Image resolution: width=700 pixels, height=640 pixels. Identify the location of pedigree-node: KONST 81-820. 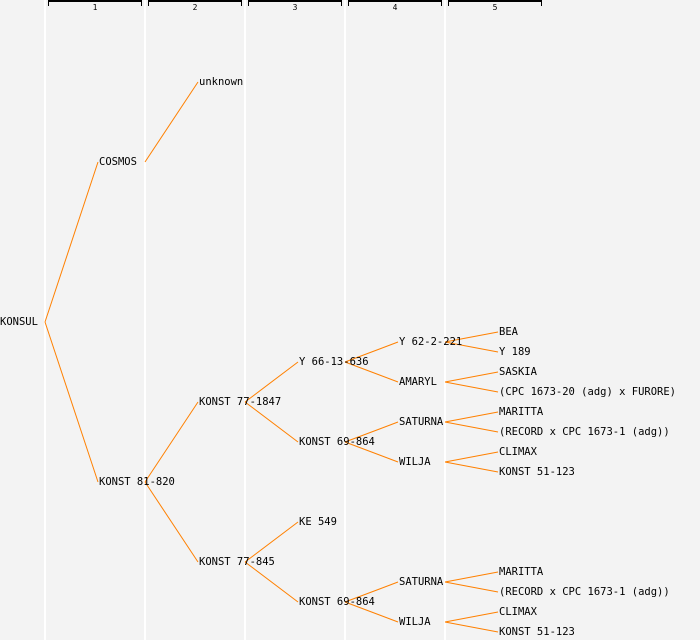
(137, 482).